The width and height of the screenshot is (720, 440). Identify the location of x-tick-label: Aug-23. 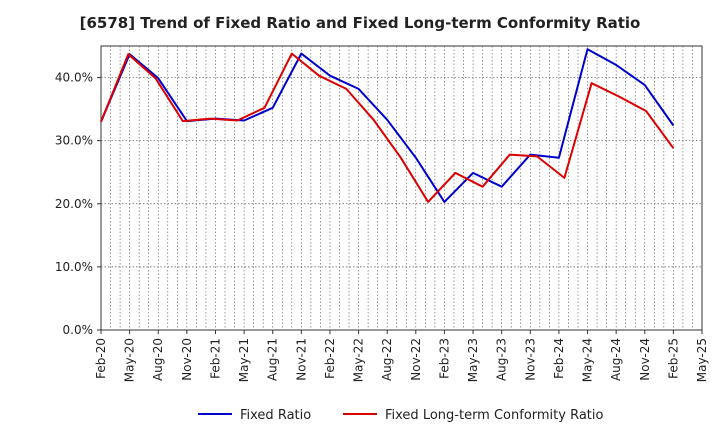
(502, 359).